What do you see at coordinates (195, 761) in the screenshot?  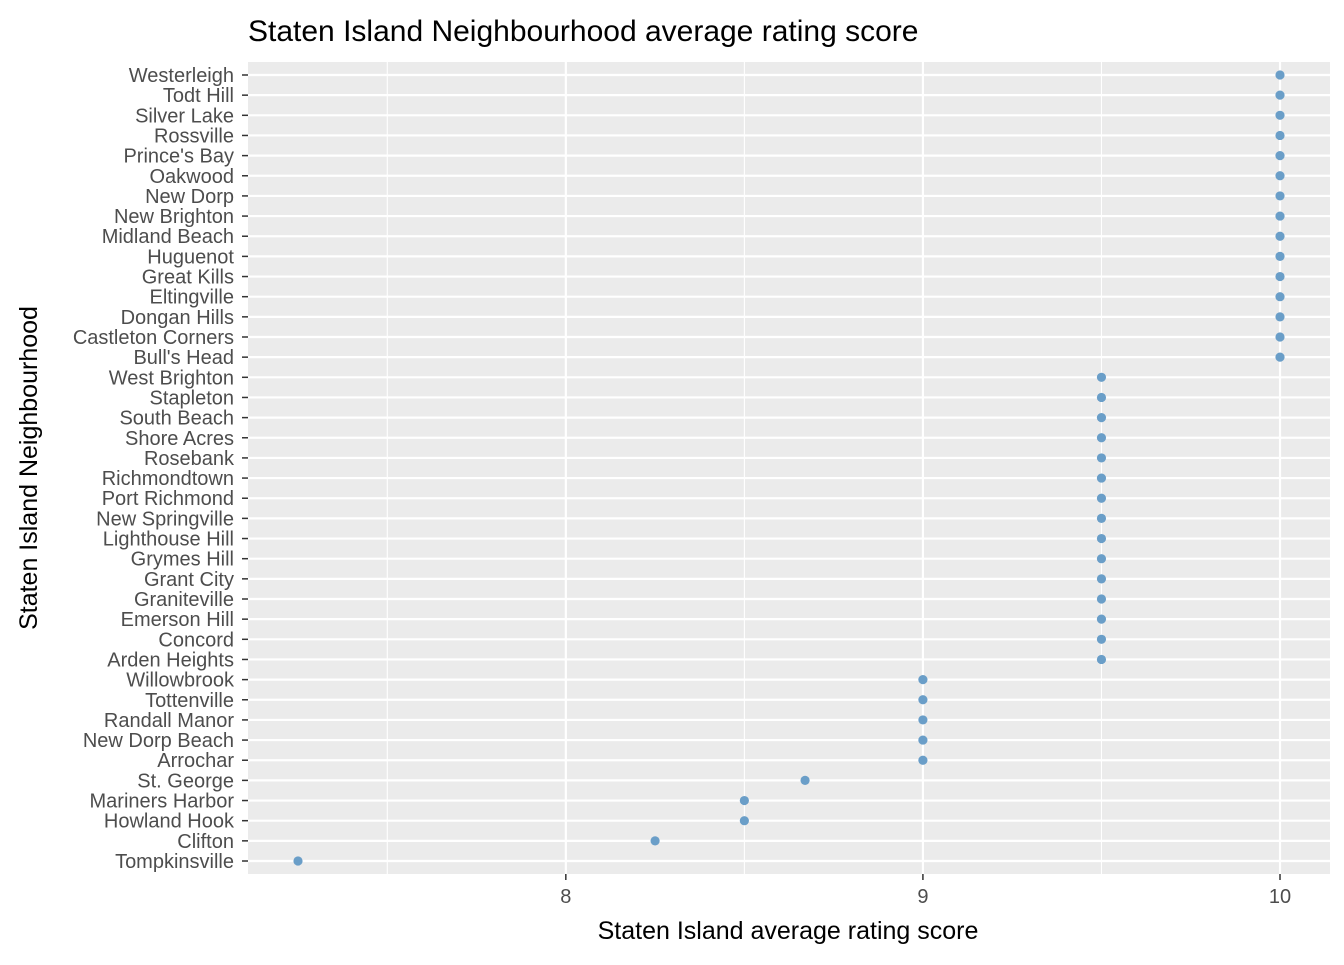 I see `y-tick-label: Arrochar` at bounding box center [195, 761].